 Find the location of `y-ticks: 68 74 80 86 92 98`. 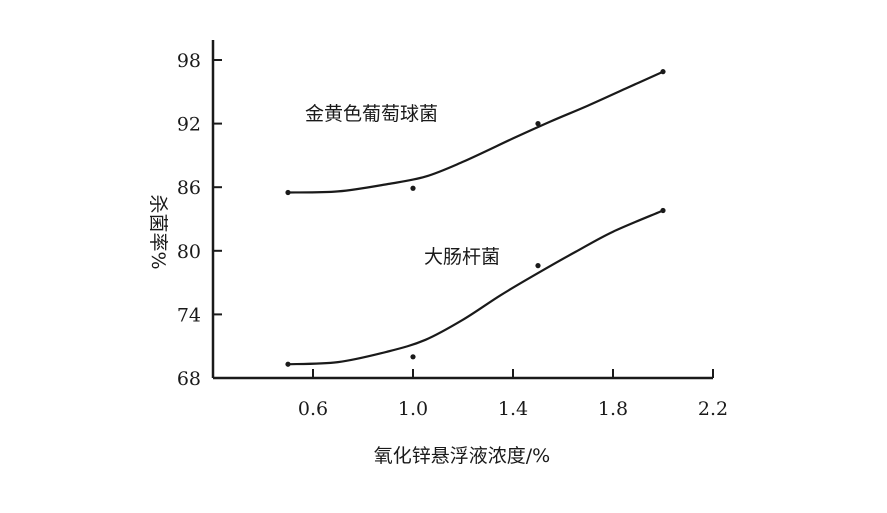

y-ticks: 68 74 80 86 92 98 is located at coordinates (199, 220).